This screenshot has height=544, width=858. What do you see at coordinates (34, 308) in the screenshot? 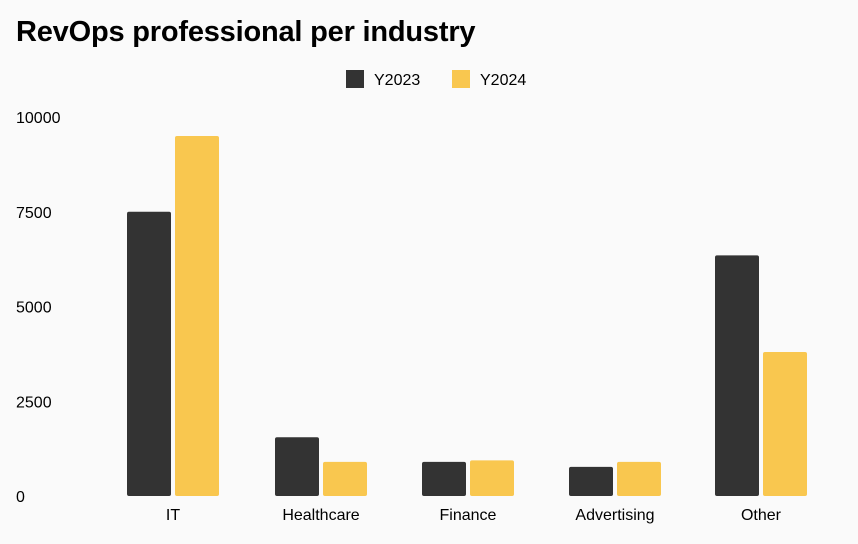
I see `y-tick-label: 5000` at bounding box center [34, 308].